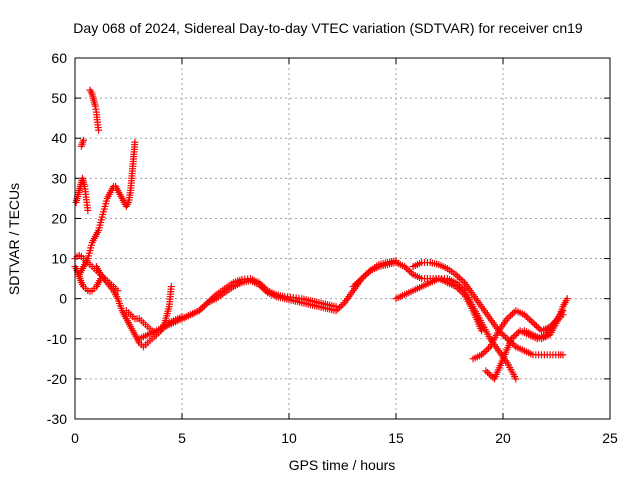 This screenshot has width=640, height=480. What do you see at coordinates (63, 299) in the screenshot?
I see `y-tick-label: 0` at bounding box center [63, 299].